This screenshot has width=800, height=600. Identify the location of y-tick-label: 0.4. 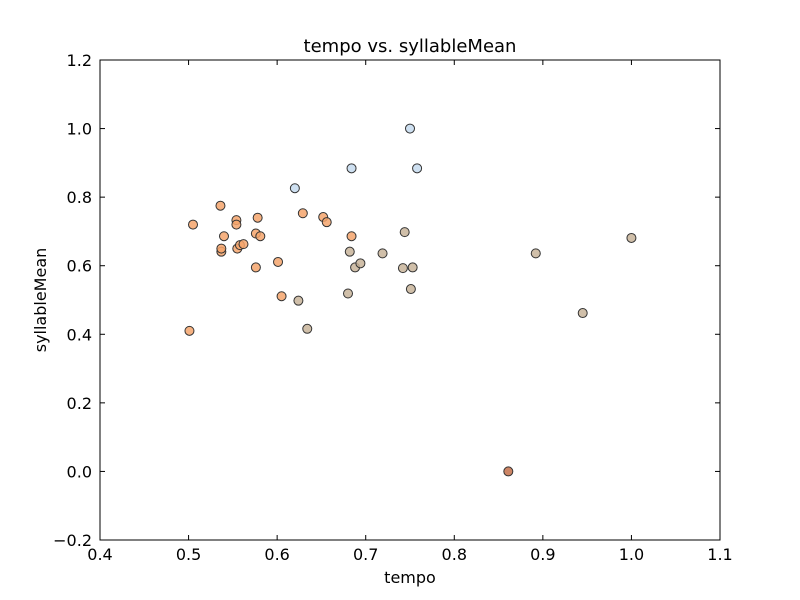
(79, 334).